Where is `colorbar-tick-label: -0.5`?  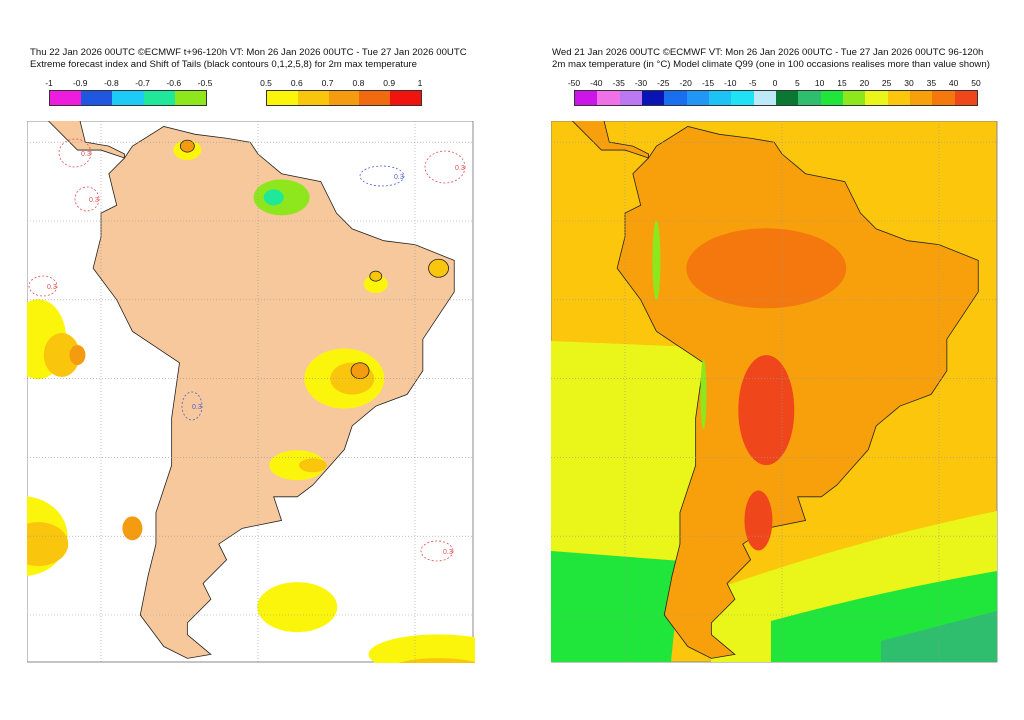 colorbar-tick-label: -0.5 is located at coordinates (205, 83).